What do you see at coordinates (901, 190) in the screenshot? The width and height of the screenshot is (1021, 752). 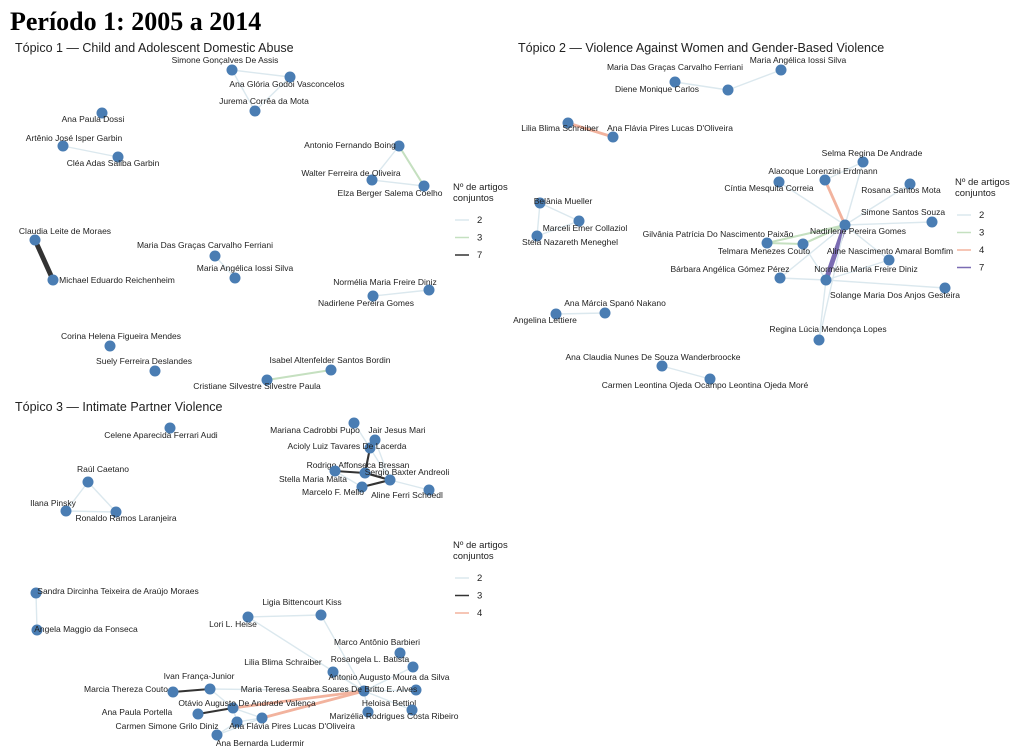 I see `node-label: Rosana Santos Mota` at bounding box center [901, 190].